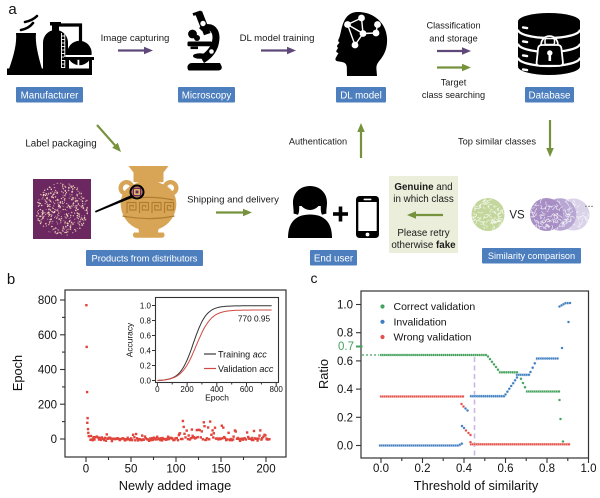  Describe the element at coordinates (423, 233) in the screenshot. I see `svg-text: Please retry` at that location.